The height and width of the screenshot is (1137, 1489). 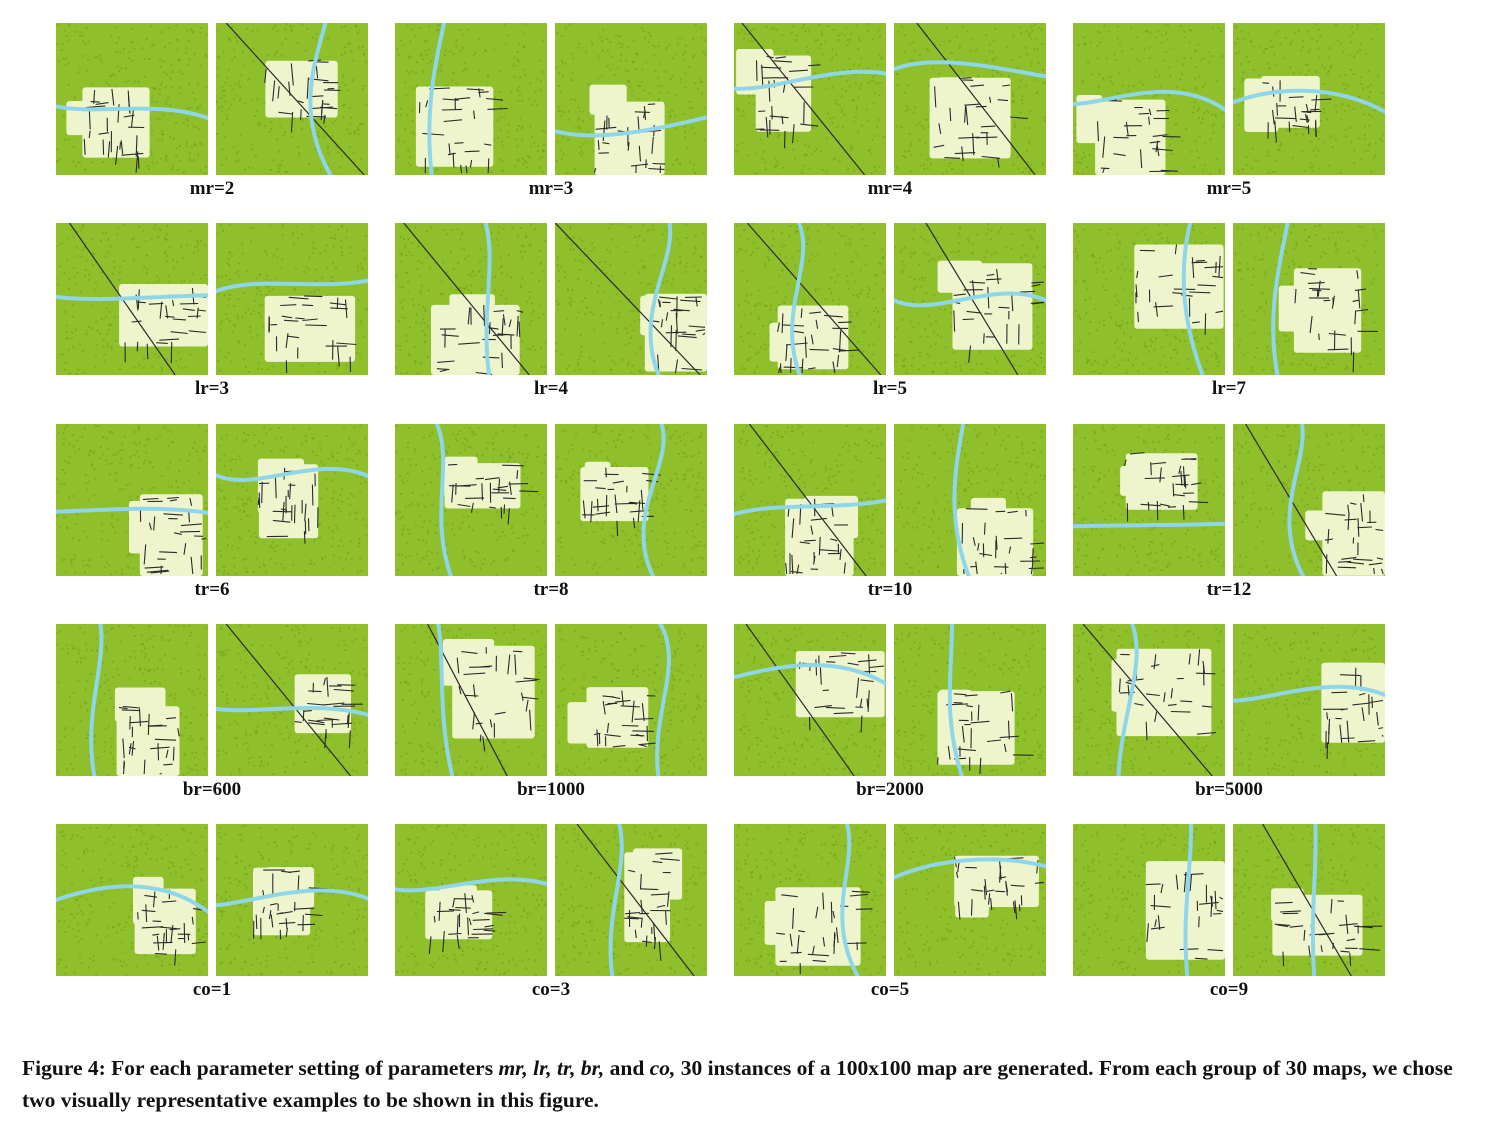 I want to click on panel-label: lr=5, so click(x=890, y=388).